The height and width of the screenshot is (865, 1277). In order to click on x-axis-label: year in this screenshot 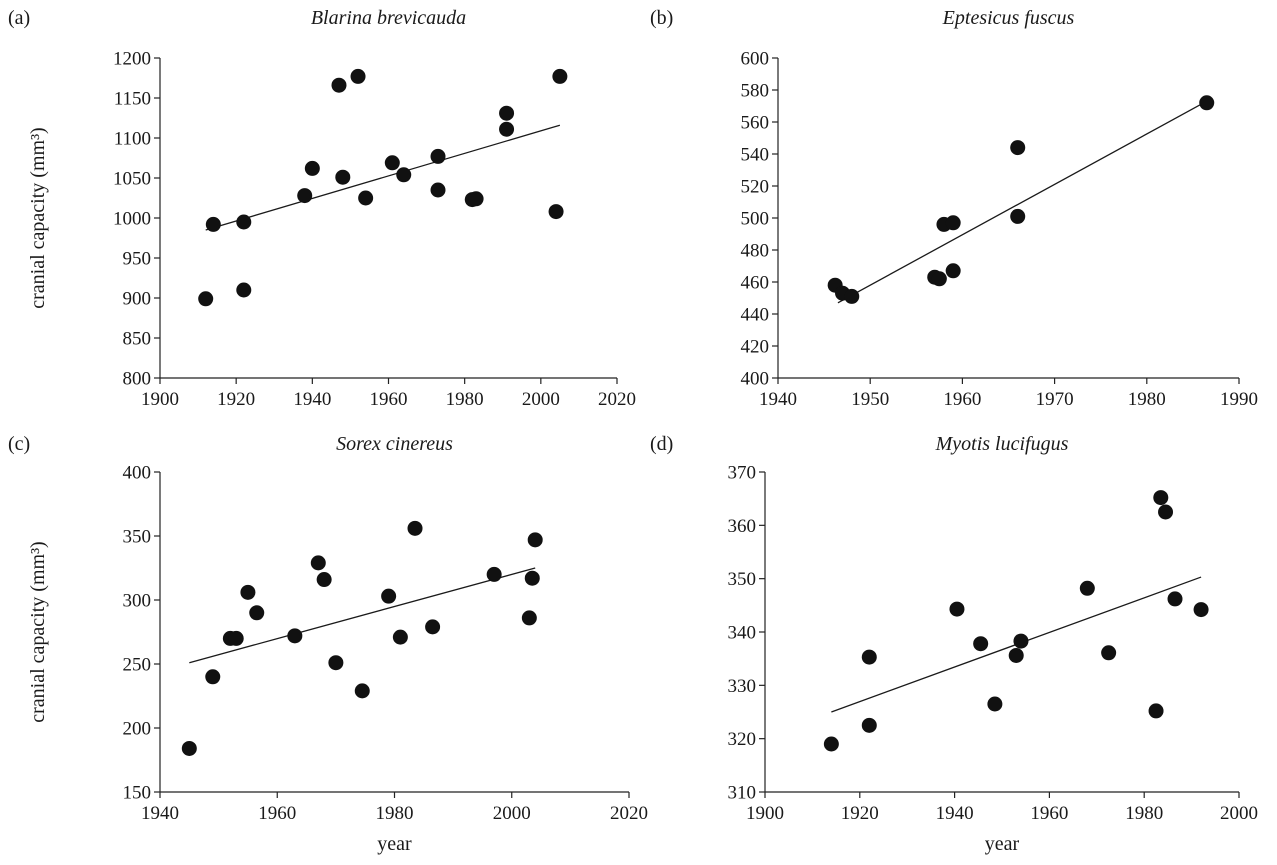, I will do `click(1002, 844)`.